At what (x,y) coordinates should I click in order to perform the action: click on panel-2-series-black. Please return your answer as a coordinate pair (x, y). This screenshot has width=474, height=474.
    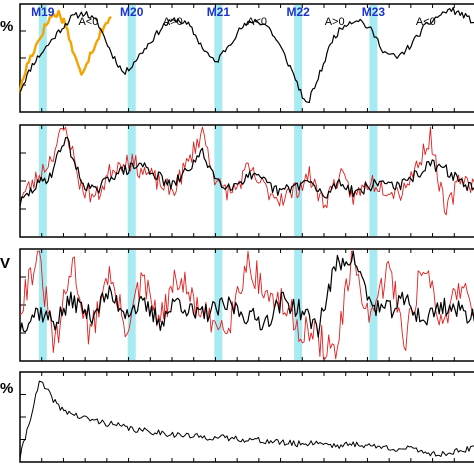
    Looking at the image, I should click on (246, 171).